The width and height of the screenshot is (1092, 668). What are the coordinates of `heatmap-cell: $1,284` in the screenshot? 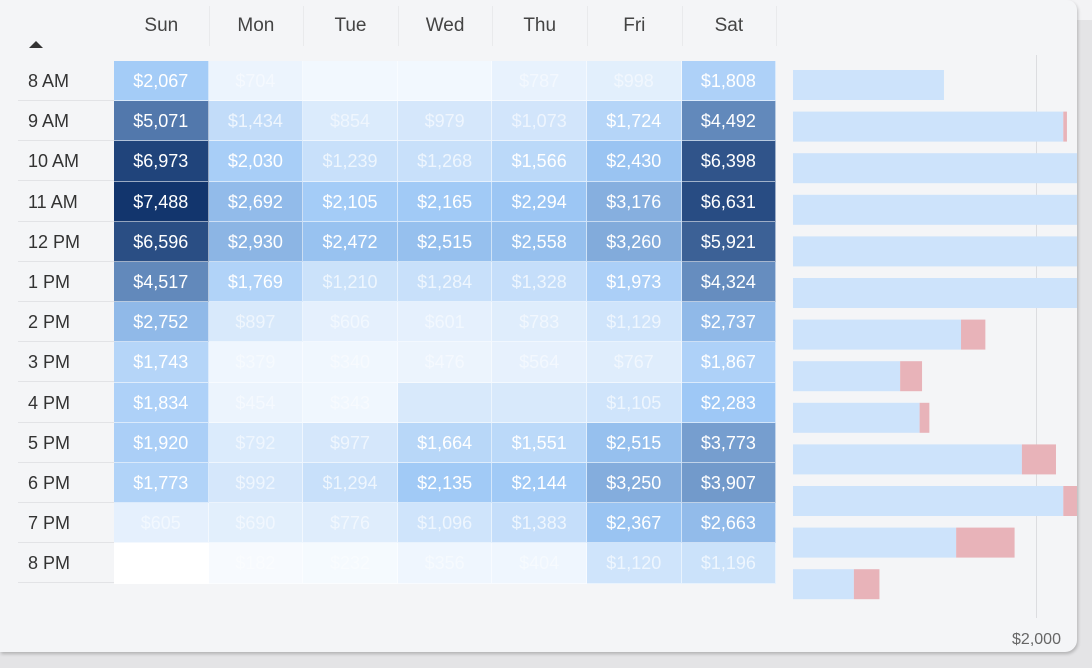 It's located at (445, 282).